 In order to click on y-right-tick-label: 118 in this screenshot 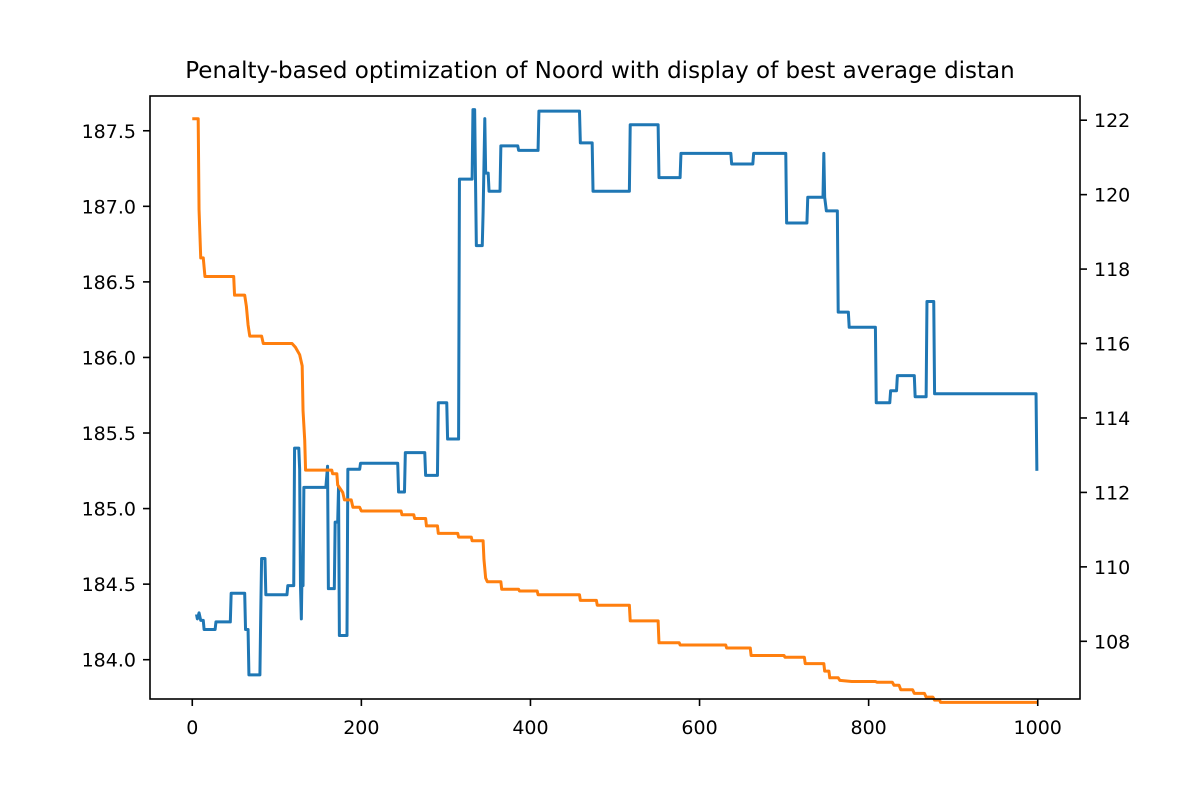, I will do `click(1112, 270)`.